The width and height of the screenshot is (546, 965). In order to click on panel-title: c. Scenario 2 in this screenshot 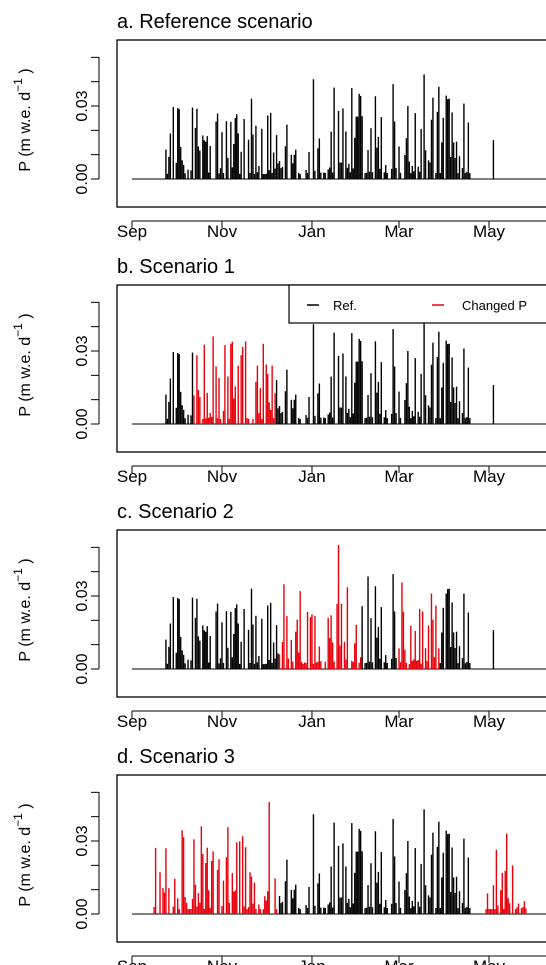, I will do `click(175, 512)`.